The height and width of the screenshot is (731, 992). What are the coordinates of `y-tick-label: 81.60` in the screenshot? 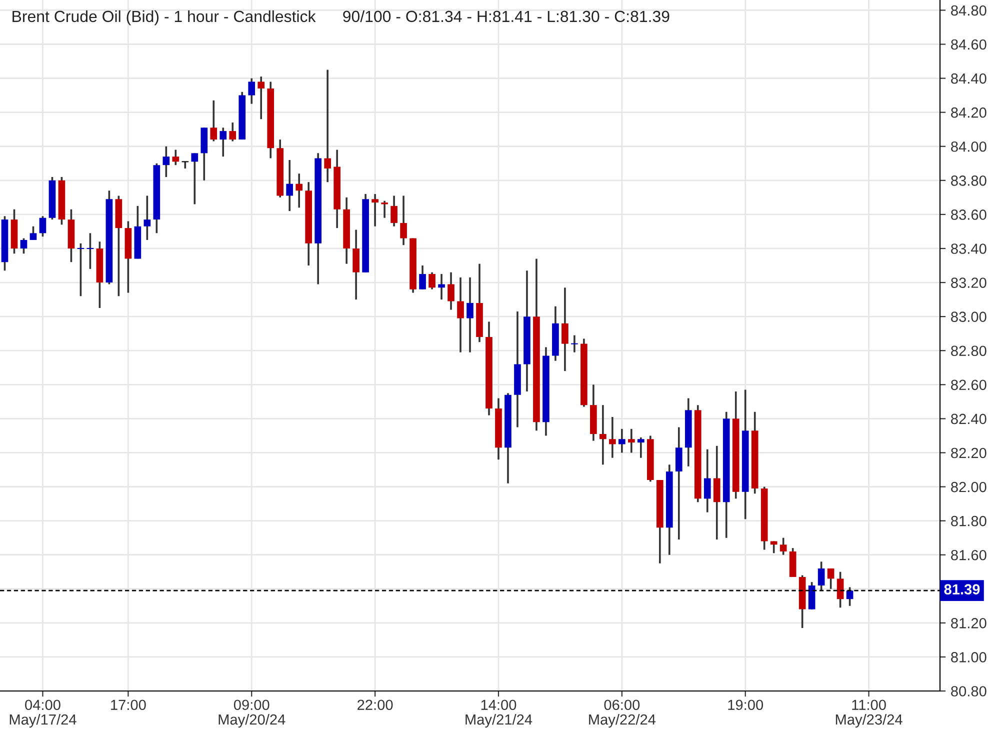 It's located at (968, 555).